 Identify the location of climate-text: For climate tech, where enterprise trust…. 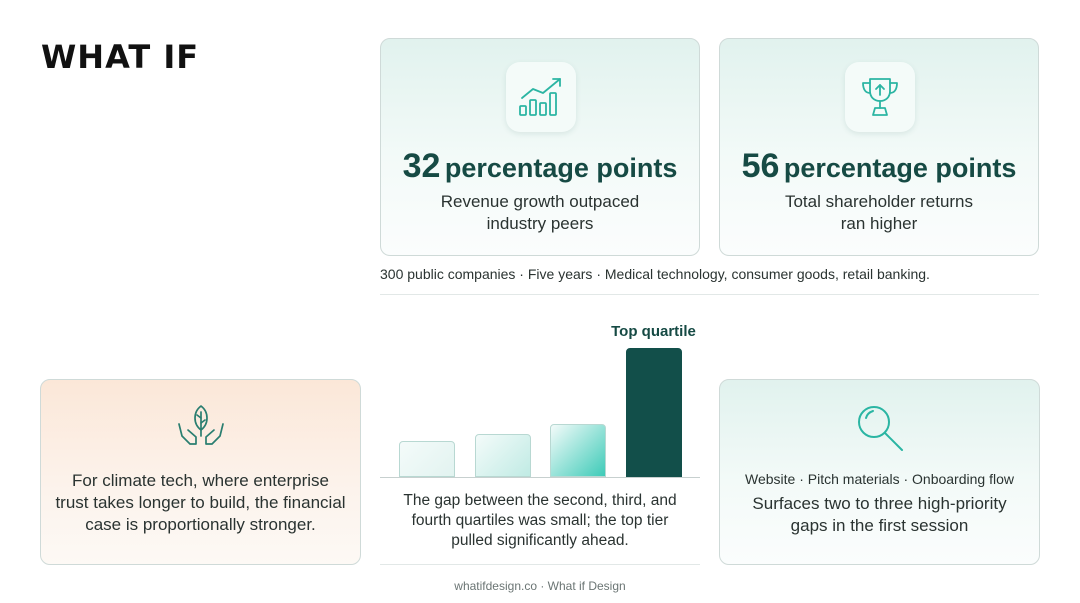
(200, 503).